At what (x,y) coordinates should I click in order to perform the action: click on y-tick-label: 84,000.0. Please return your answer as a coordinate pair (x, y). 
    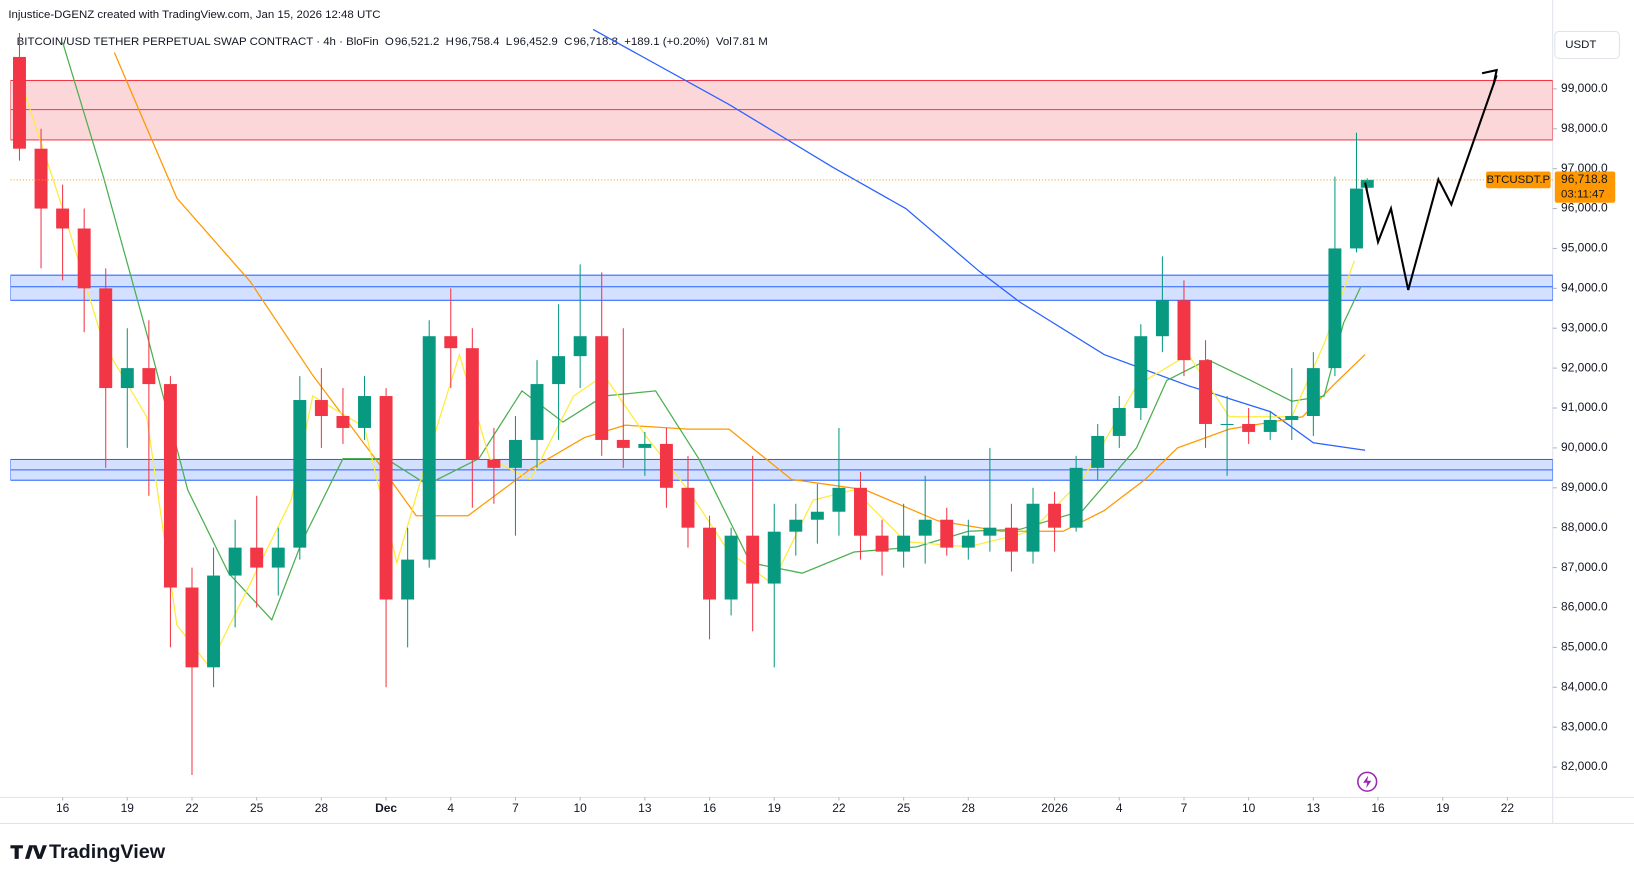
    Looking at the image, I should click on (1584, 686).